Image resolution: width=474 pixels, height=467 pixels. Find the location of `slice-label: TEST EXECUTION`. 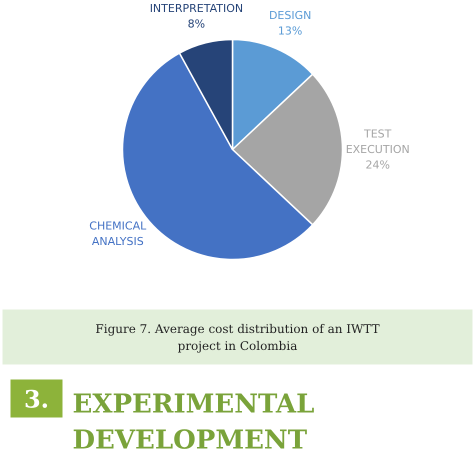

slice-label: TEST EXECUTION is located at coordinates (378, 141).